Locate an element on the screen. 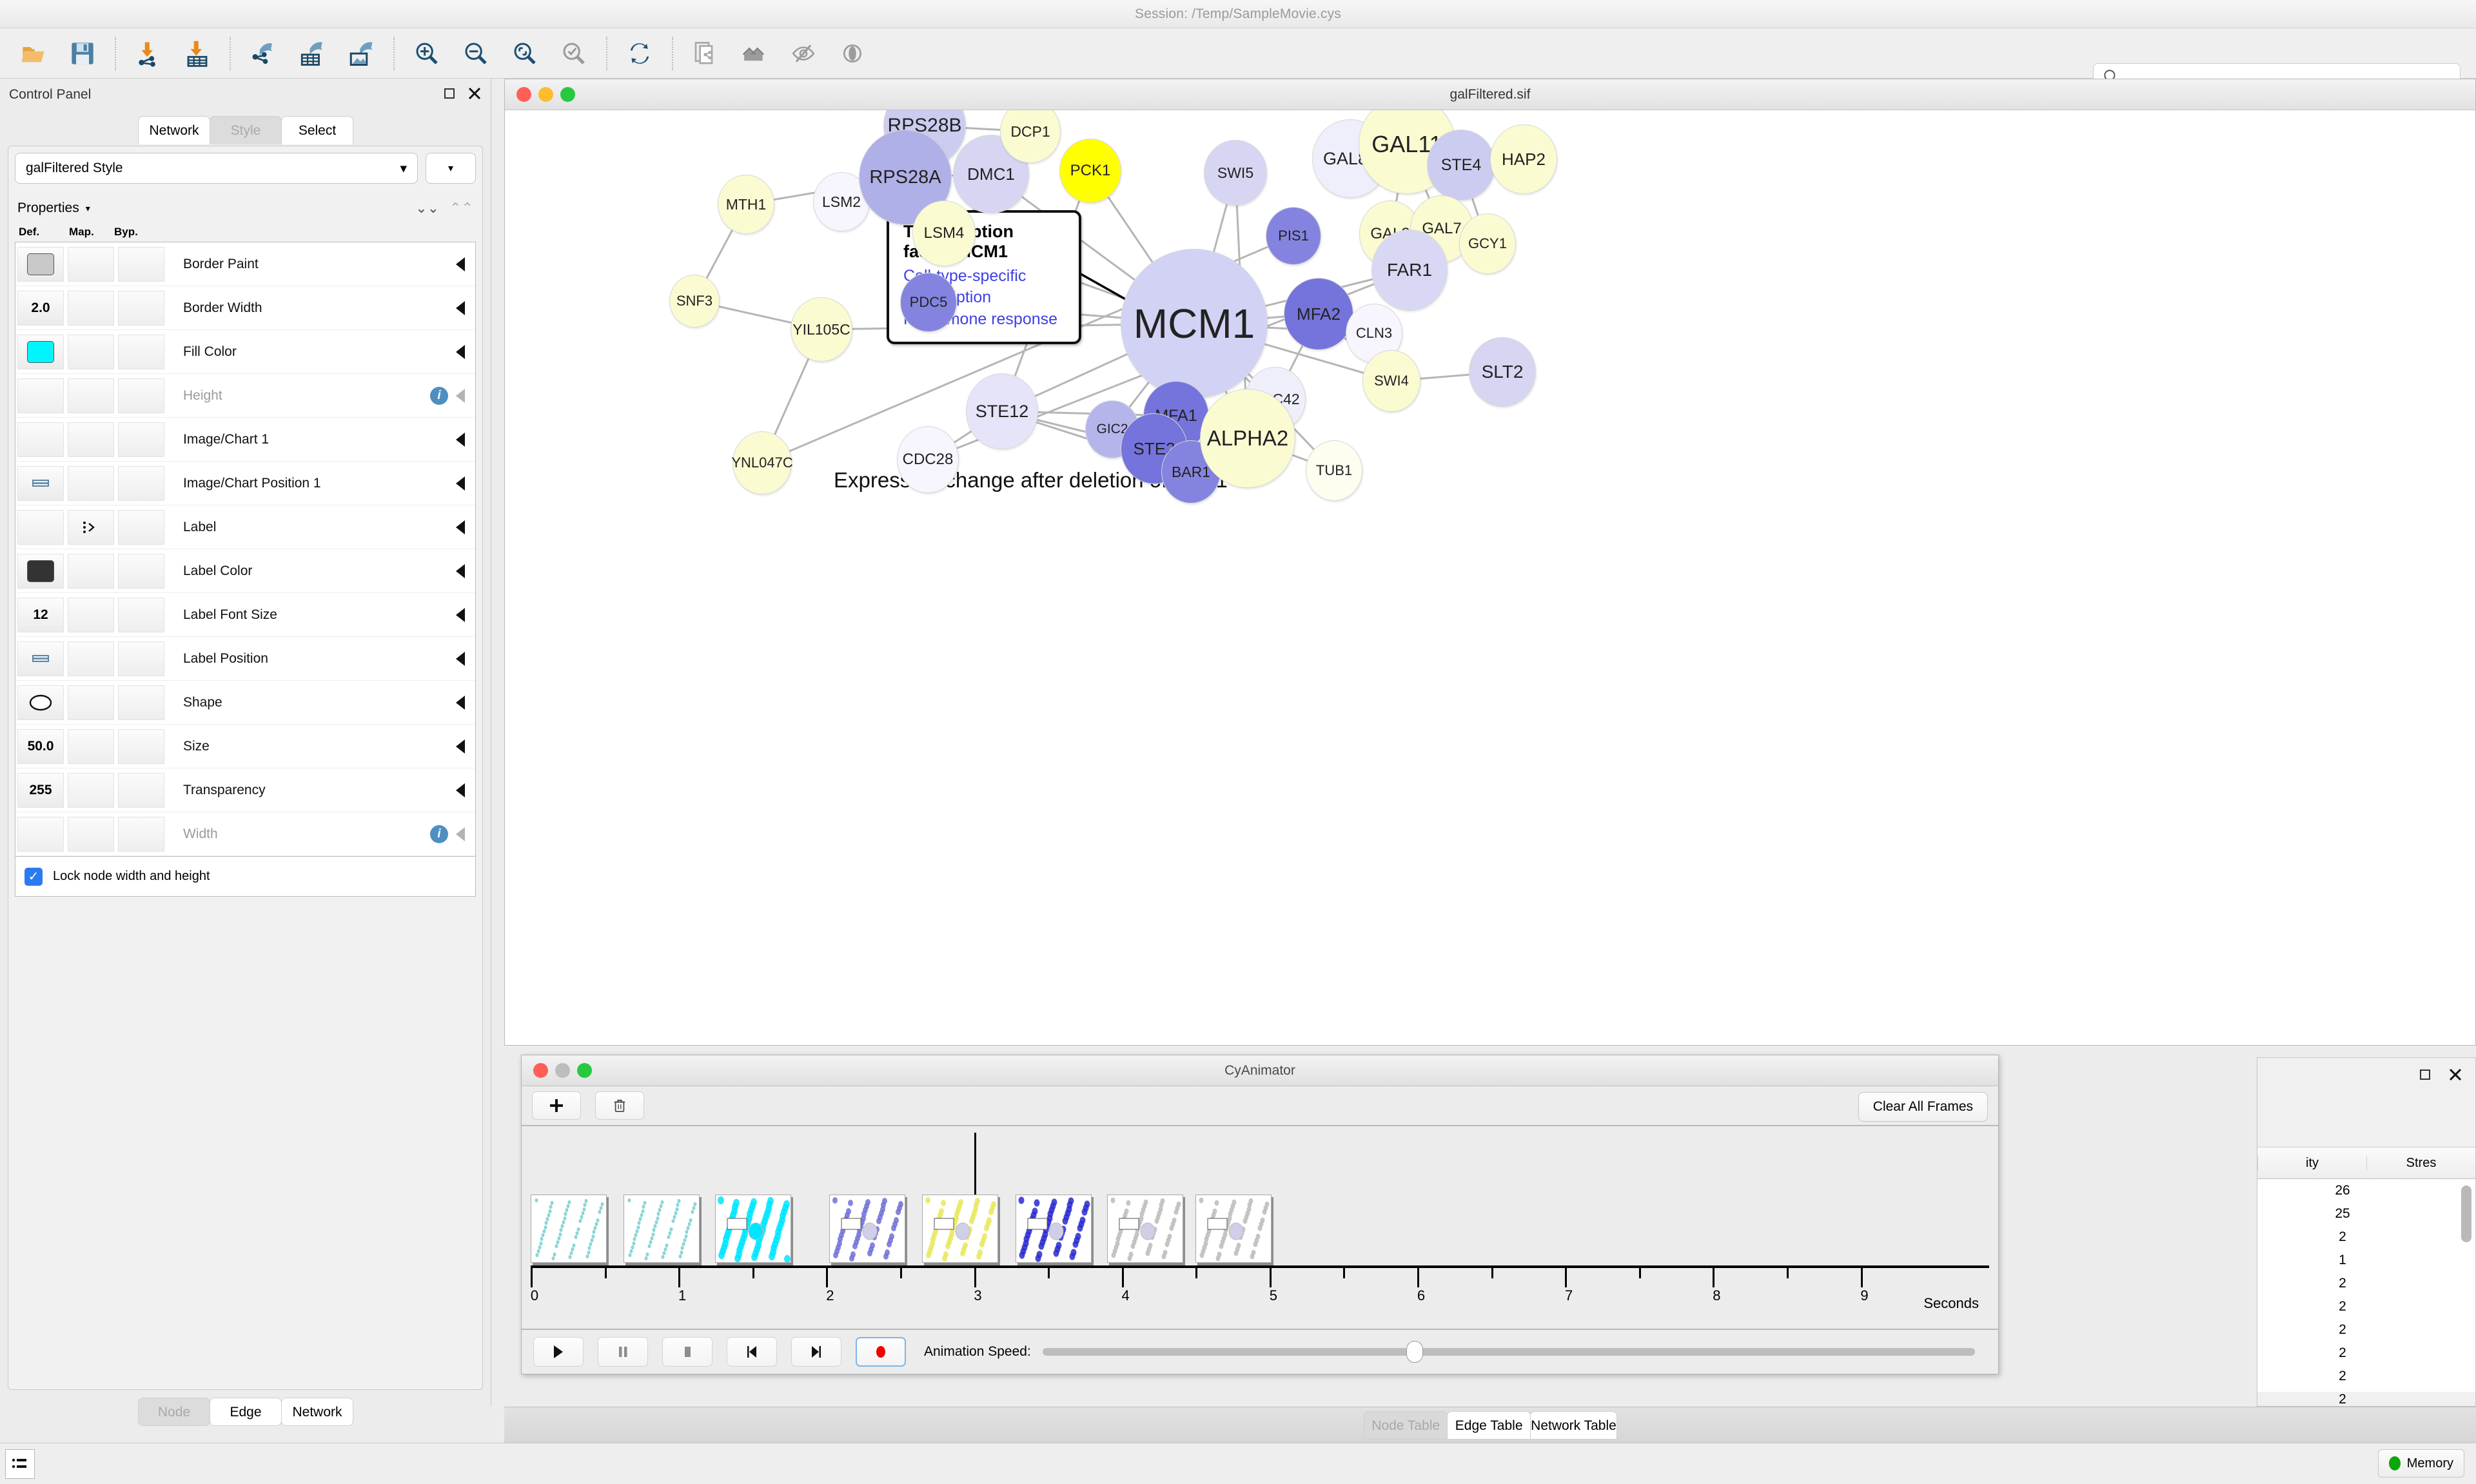  delete-frame-button is located at coordinates (619, 1105).